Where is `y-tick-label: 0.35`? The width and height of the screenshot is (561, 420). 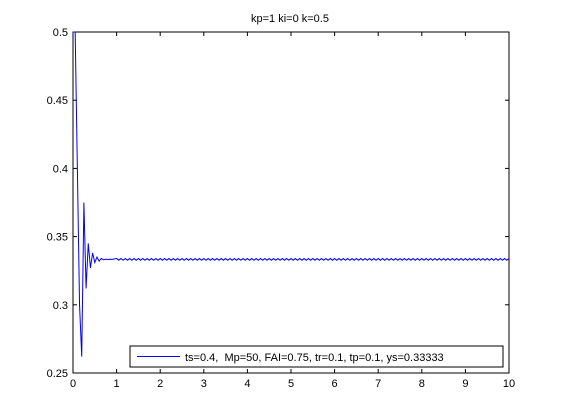 y-tick-label: 0.35 is located at coordinates (57, 238).